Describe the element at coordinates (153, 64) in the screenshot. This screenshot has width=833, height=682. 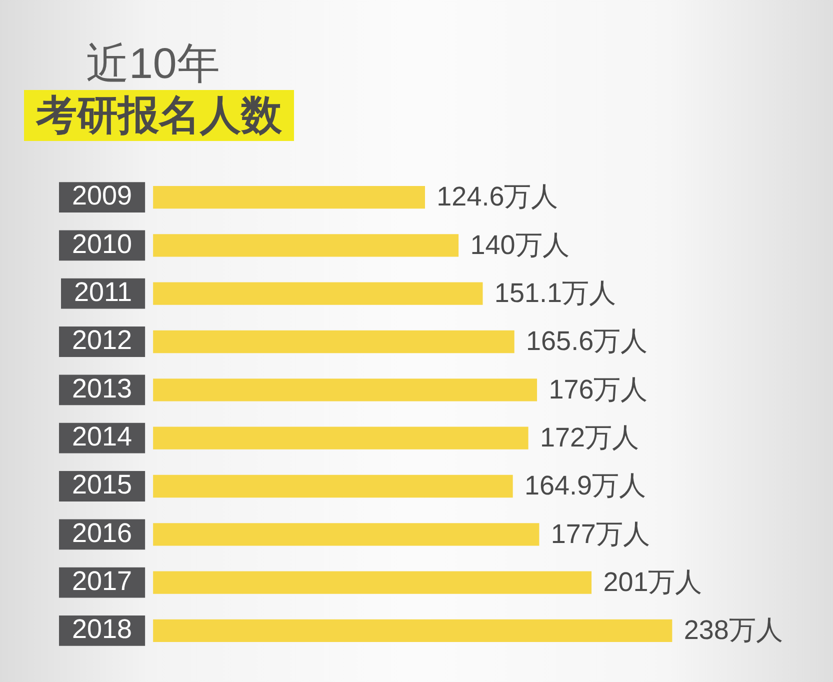
I see `chart-title: 近10年` at that location.